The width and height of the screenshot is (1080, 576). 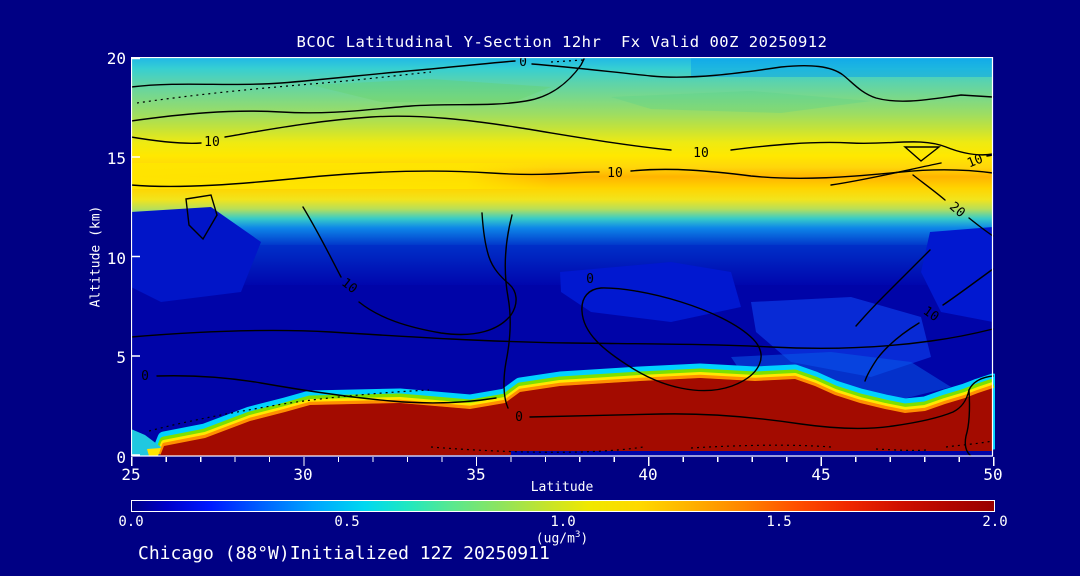 I want to click on colorbar-tick-1.5: 1.5, so click(x=779, y=522).